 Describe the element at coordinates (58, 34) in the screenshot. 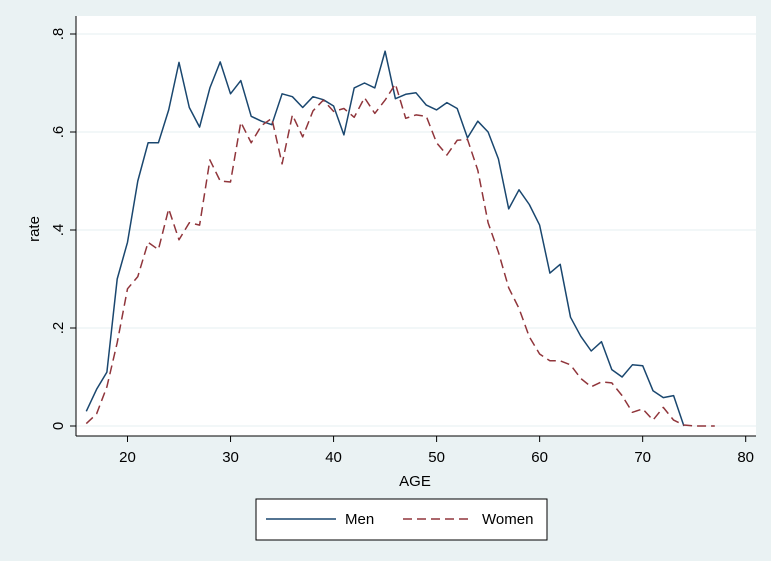

I see `y-tick-label: .8` at that location.